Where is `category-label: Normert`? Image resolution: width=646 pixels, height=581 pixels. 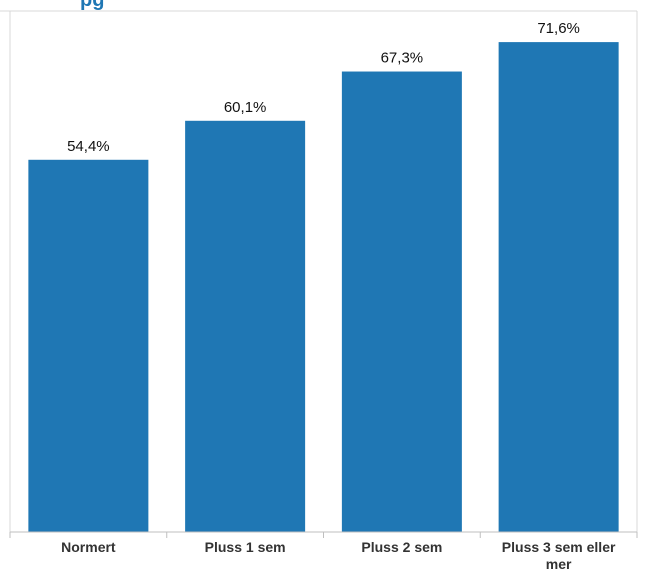
category-label: Normert is located at coordinates (88, 547).